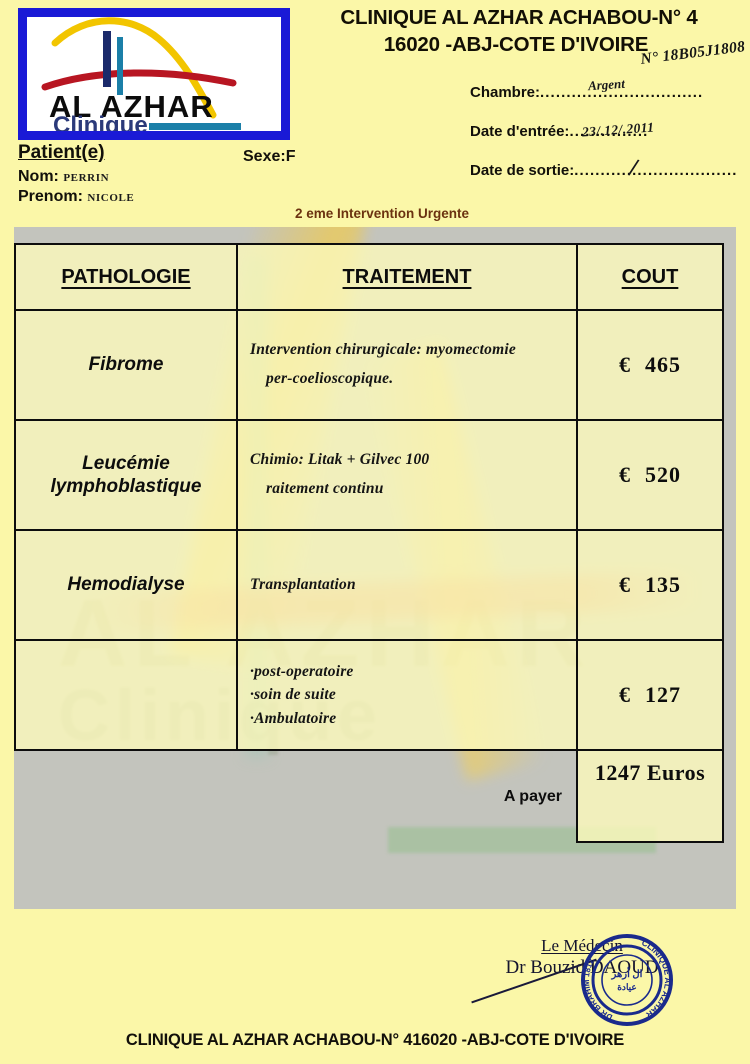  I want to click on patient-nom-row: Nom: PERRIN, so click(218, 177).